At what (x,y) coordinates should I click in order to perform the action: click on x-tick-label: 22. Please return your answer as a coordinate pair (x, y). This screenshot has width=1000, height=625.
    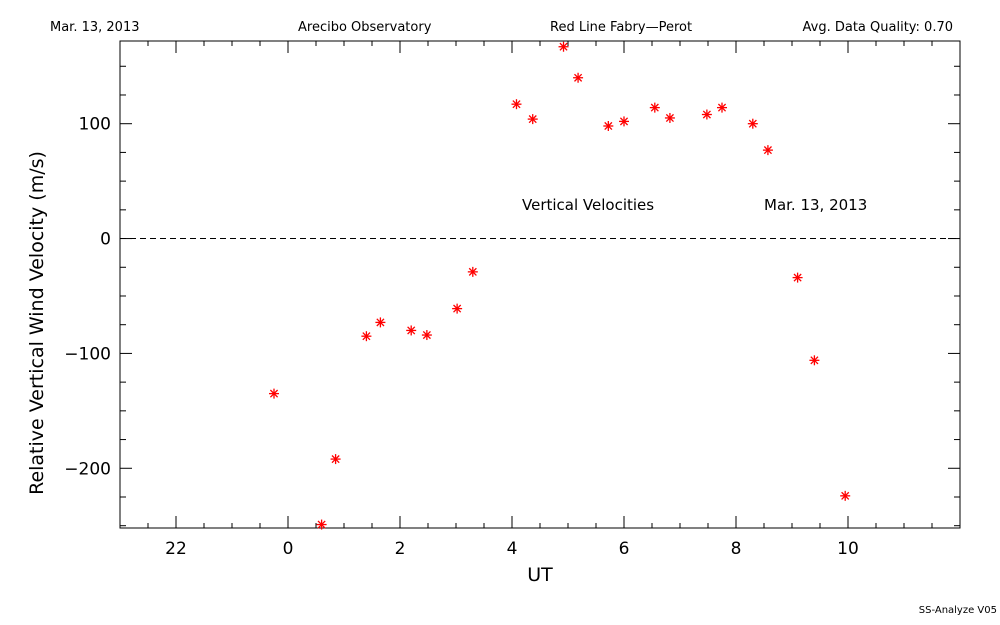
    Looking at the image, I should click on (176, 549).